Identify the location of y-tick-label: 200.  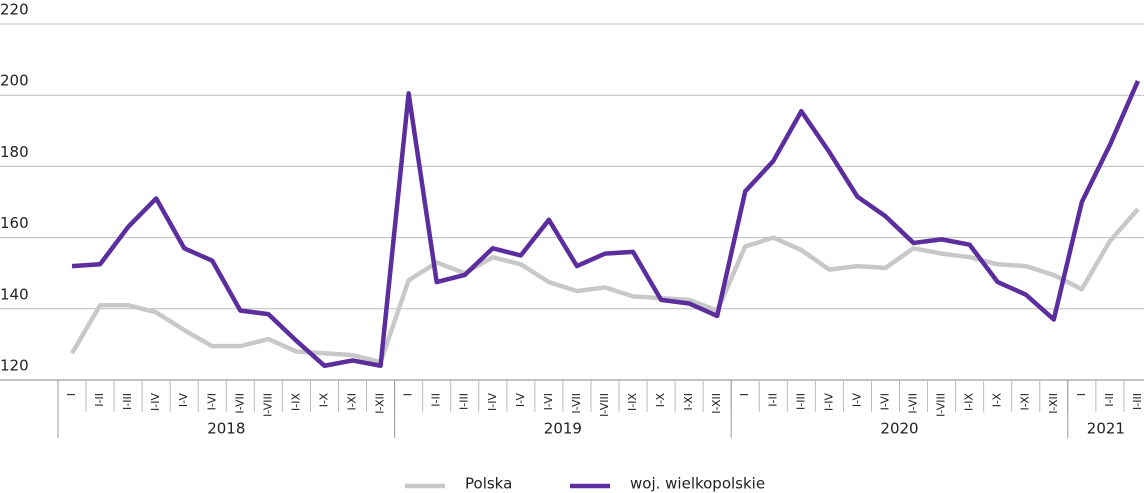
(14, 81).